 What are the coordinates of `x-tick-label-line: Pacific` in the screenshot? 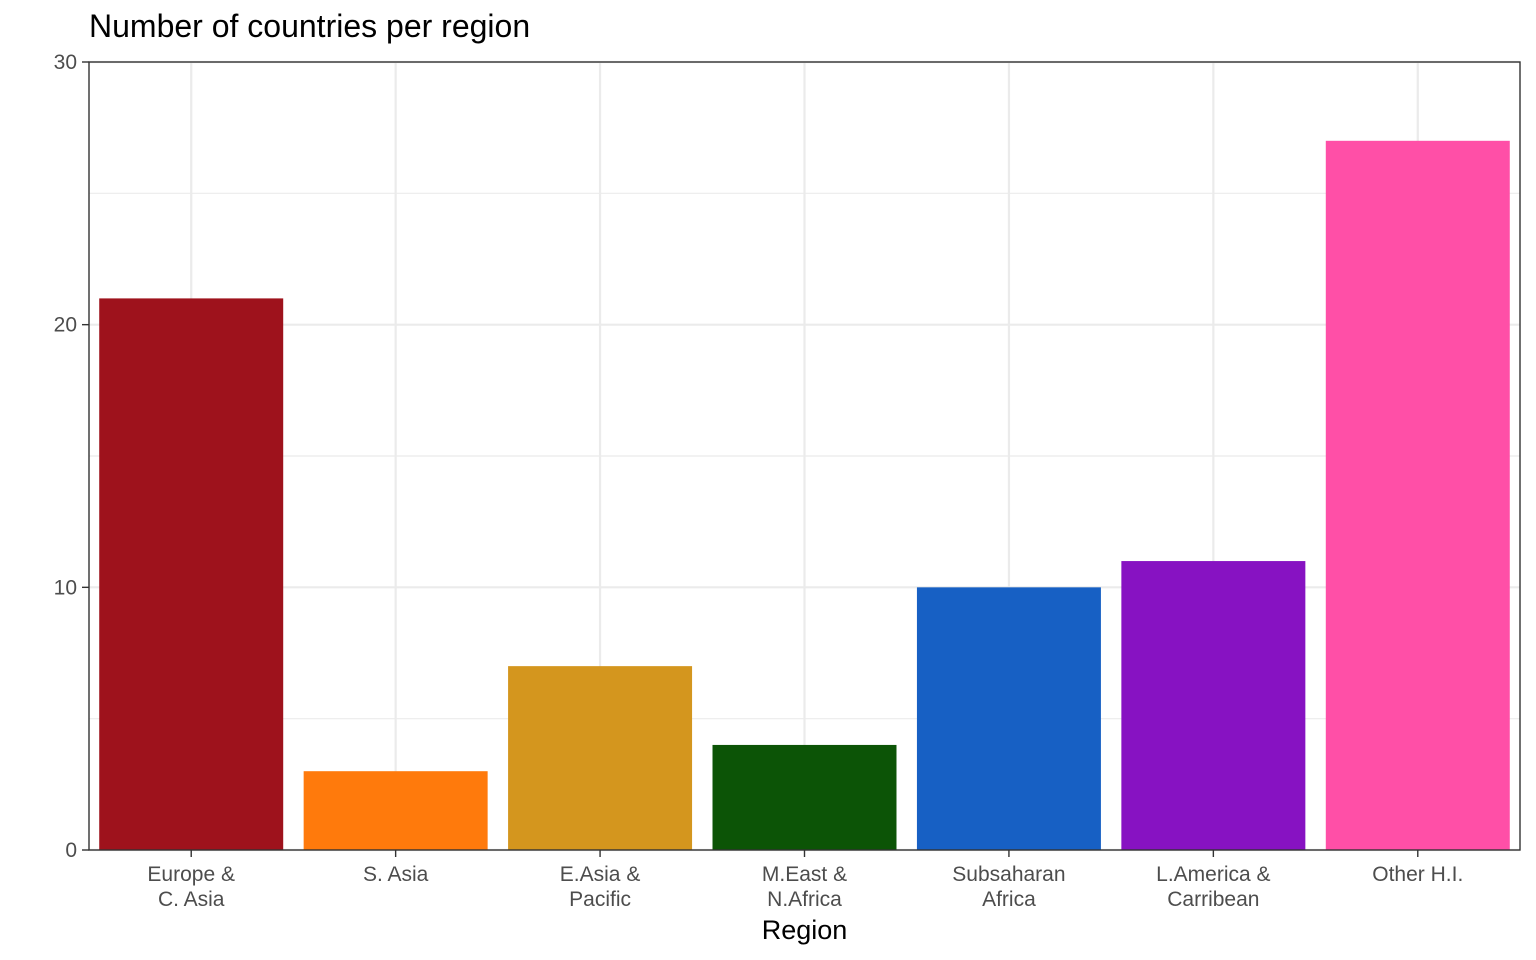 It's located at (600, 899).